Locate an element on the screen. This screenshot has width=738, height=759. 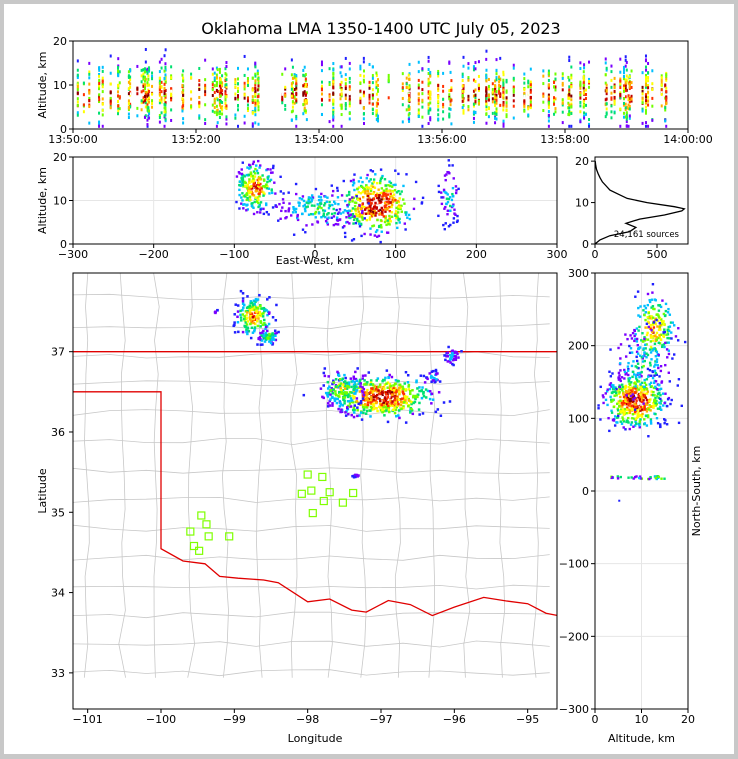
y-tick-label: 10 is located at coordinates (582, 203).